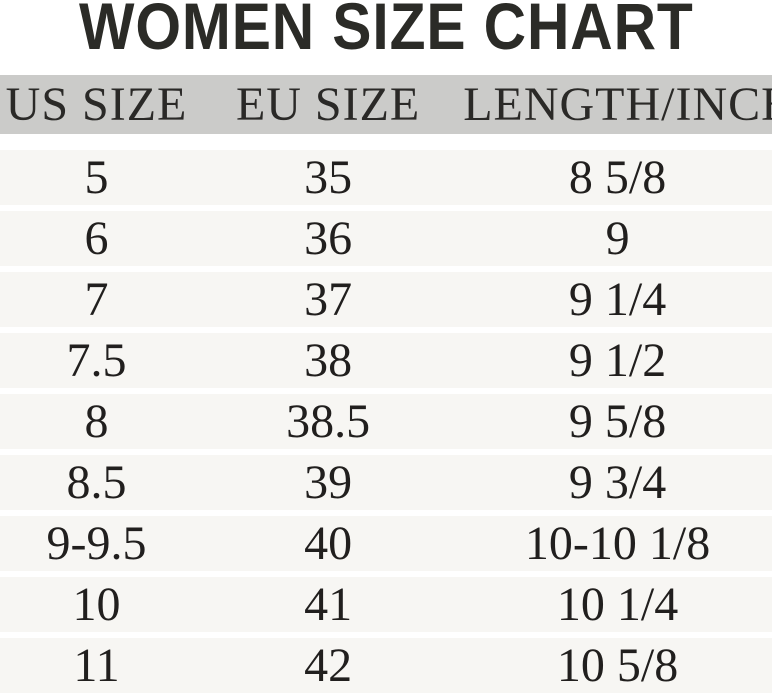  I want to click on eu-size-value: 40, so click(328, 543).